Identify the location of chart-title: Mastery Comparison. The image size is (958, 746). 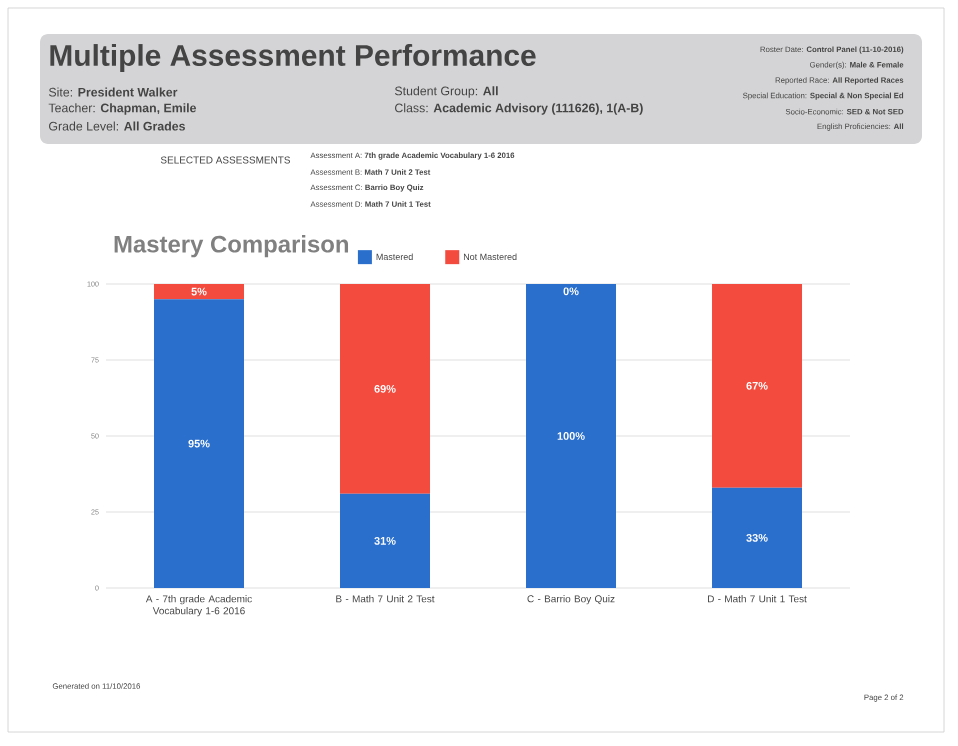
(231, 246).